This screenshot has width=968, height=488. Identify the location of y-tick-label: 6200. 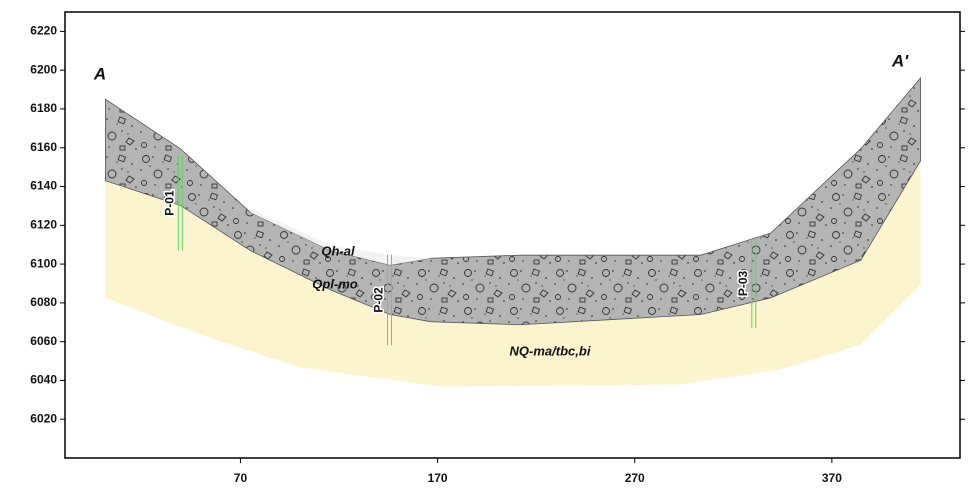
(43, 69).